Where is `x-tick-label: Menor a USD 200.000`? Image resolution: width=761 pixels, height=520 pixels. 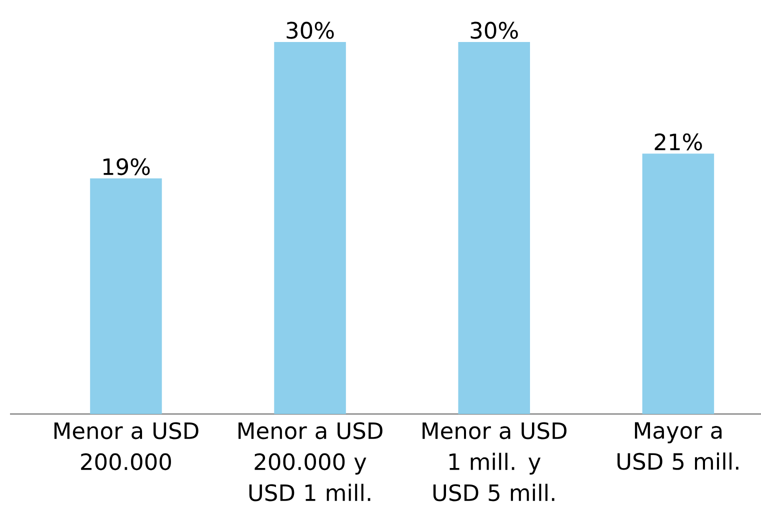 x-tick-label: Menor a USD 200.000 is located at coordinates (126, 446).